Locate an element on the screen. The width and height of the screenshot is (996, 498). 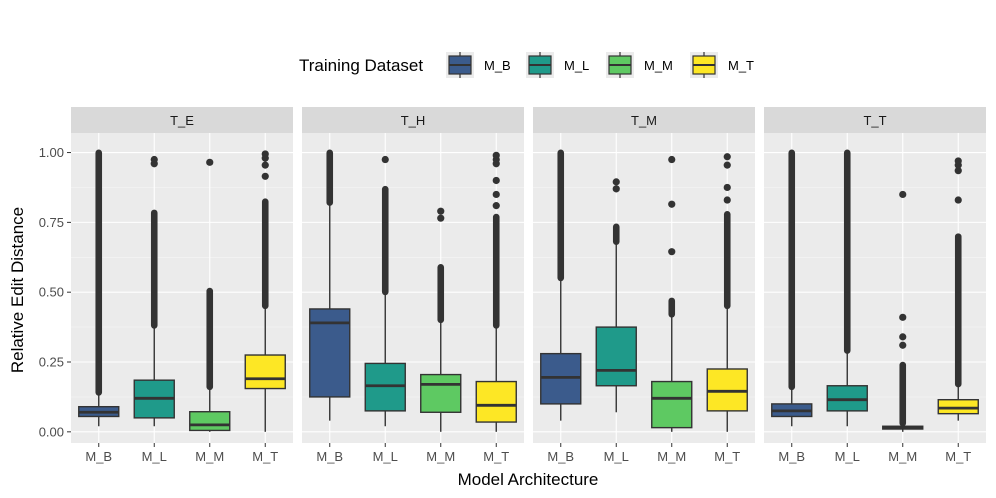
legend-item: M_M is located at coordinates (639, 65).